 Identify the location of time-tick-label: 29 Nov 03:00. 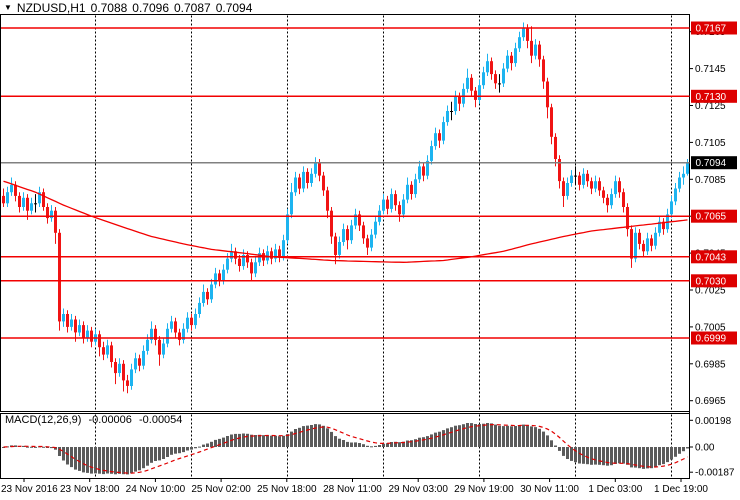
(418, 489).